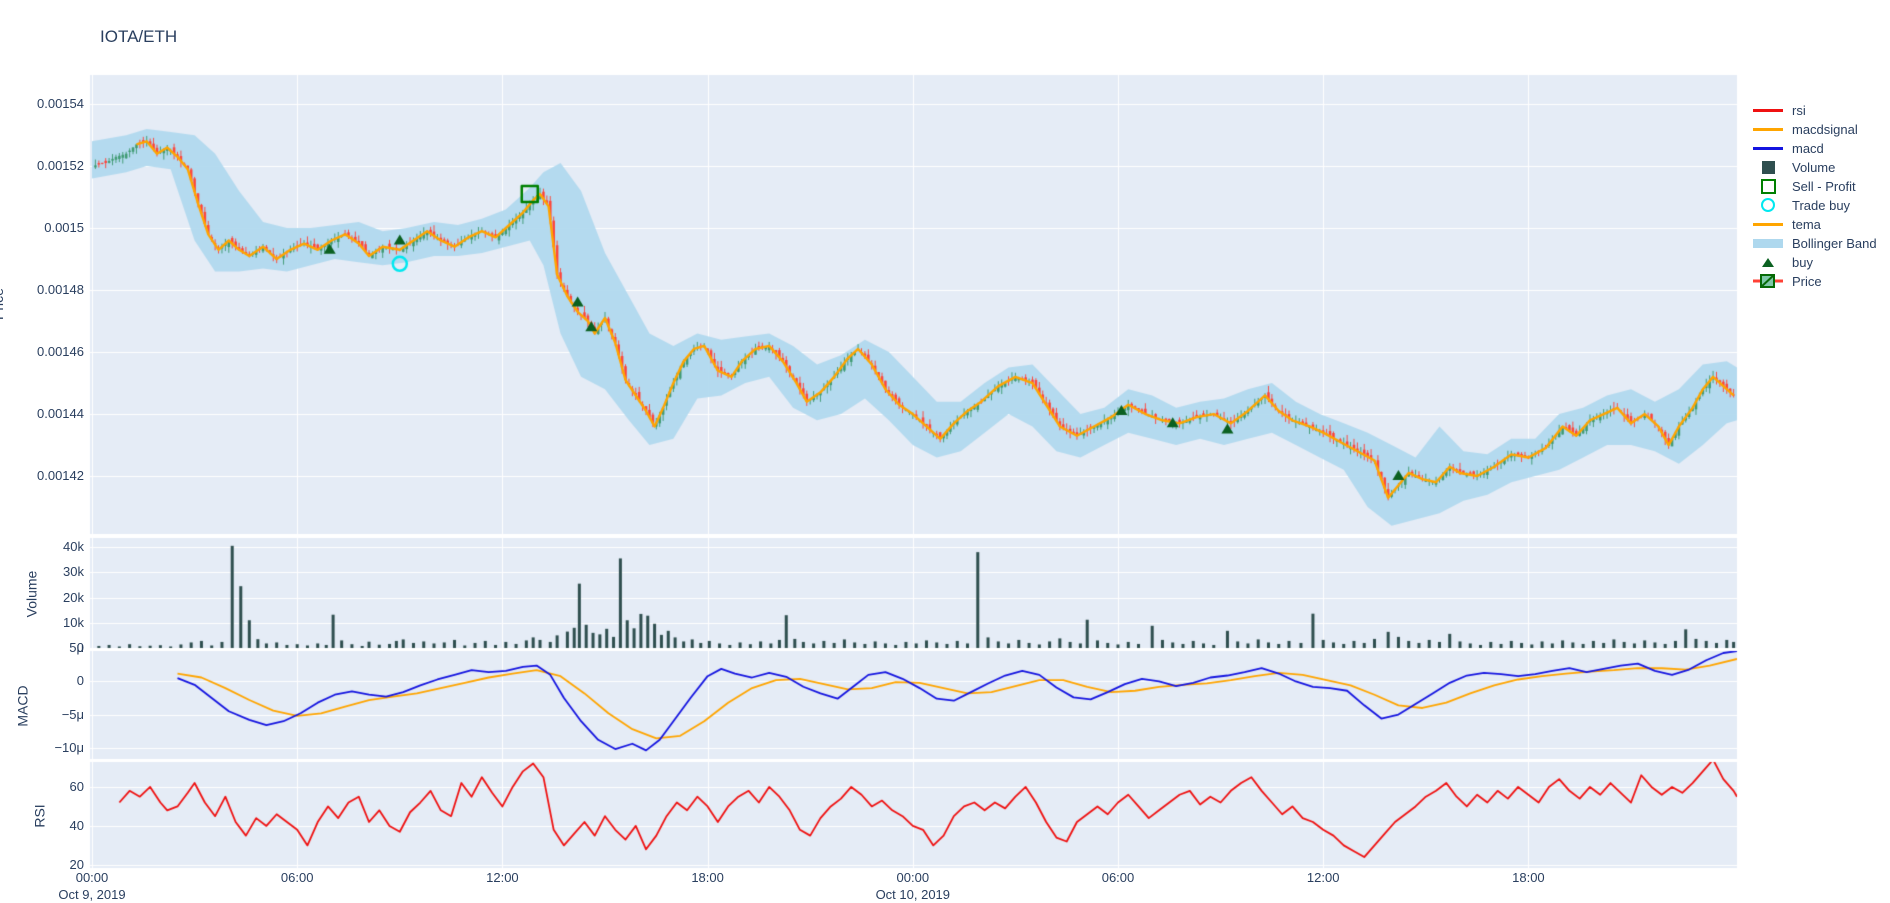 This screenshot has width=1890, height=903. What do you see at coordinates (60, 352) in the screenshot?
I see `price-tick-label: 0.00146` at bounding box center [60, 352].